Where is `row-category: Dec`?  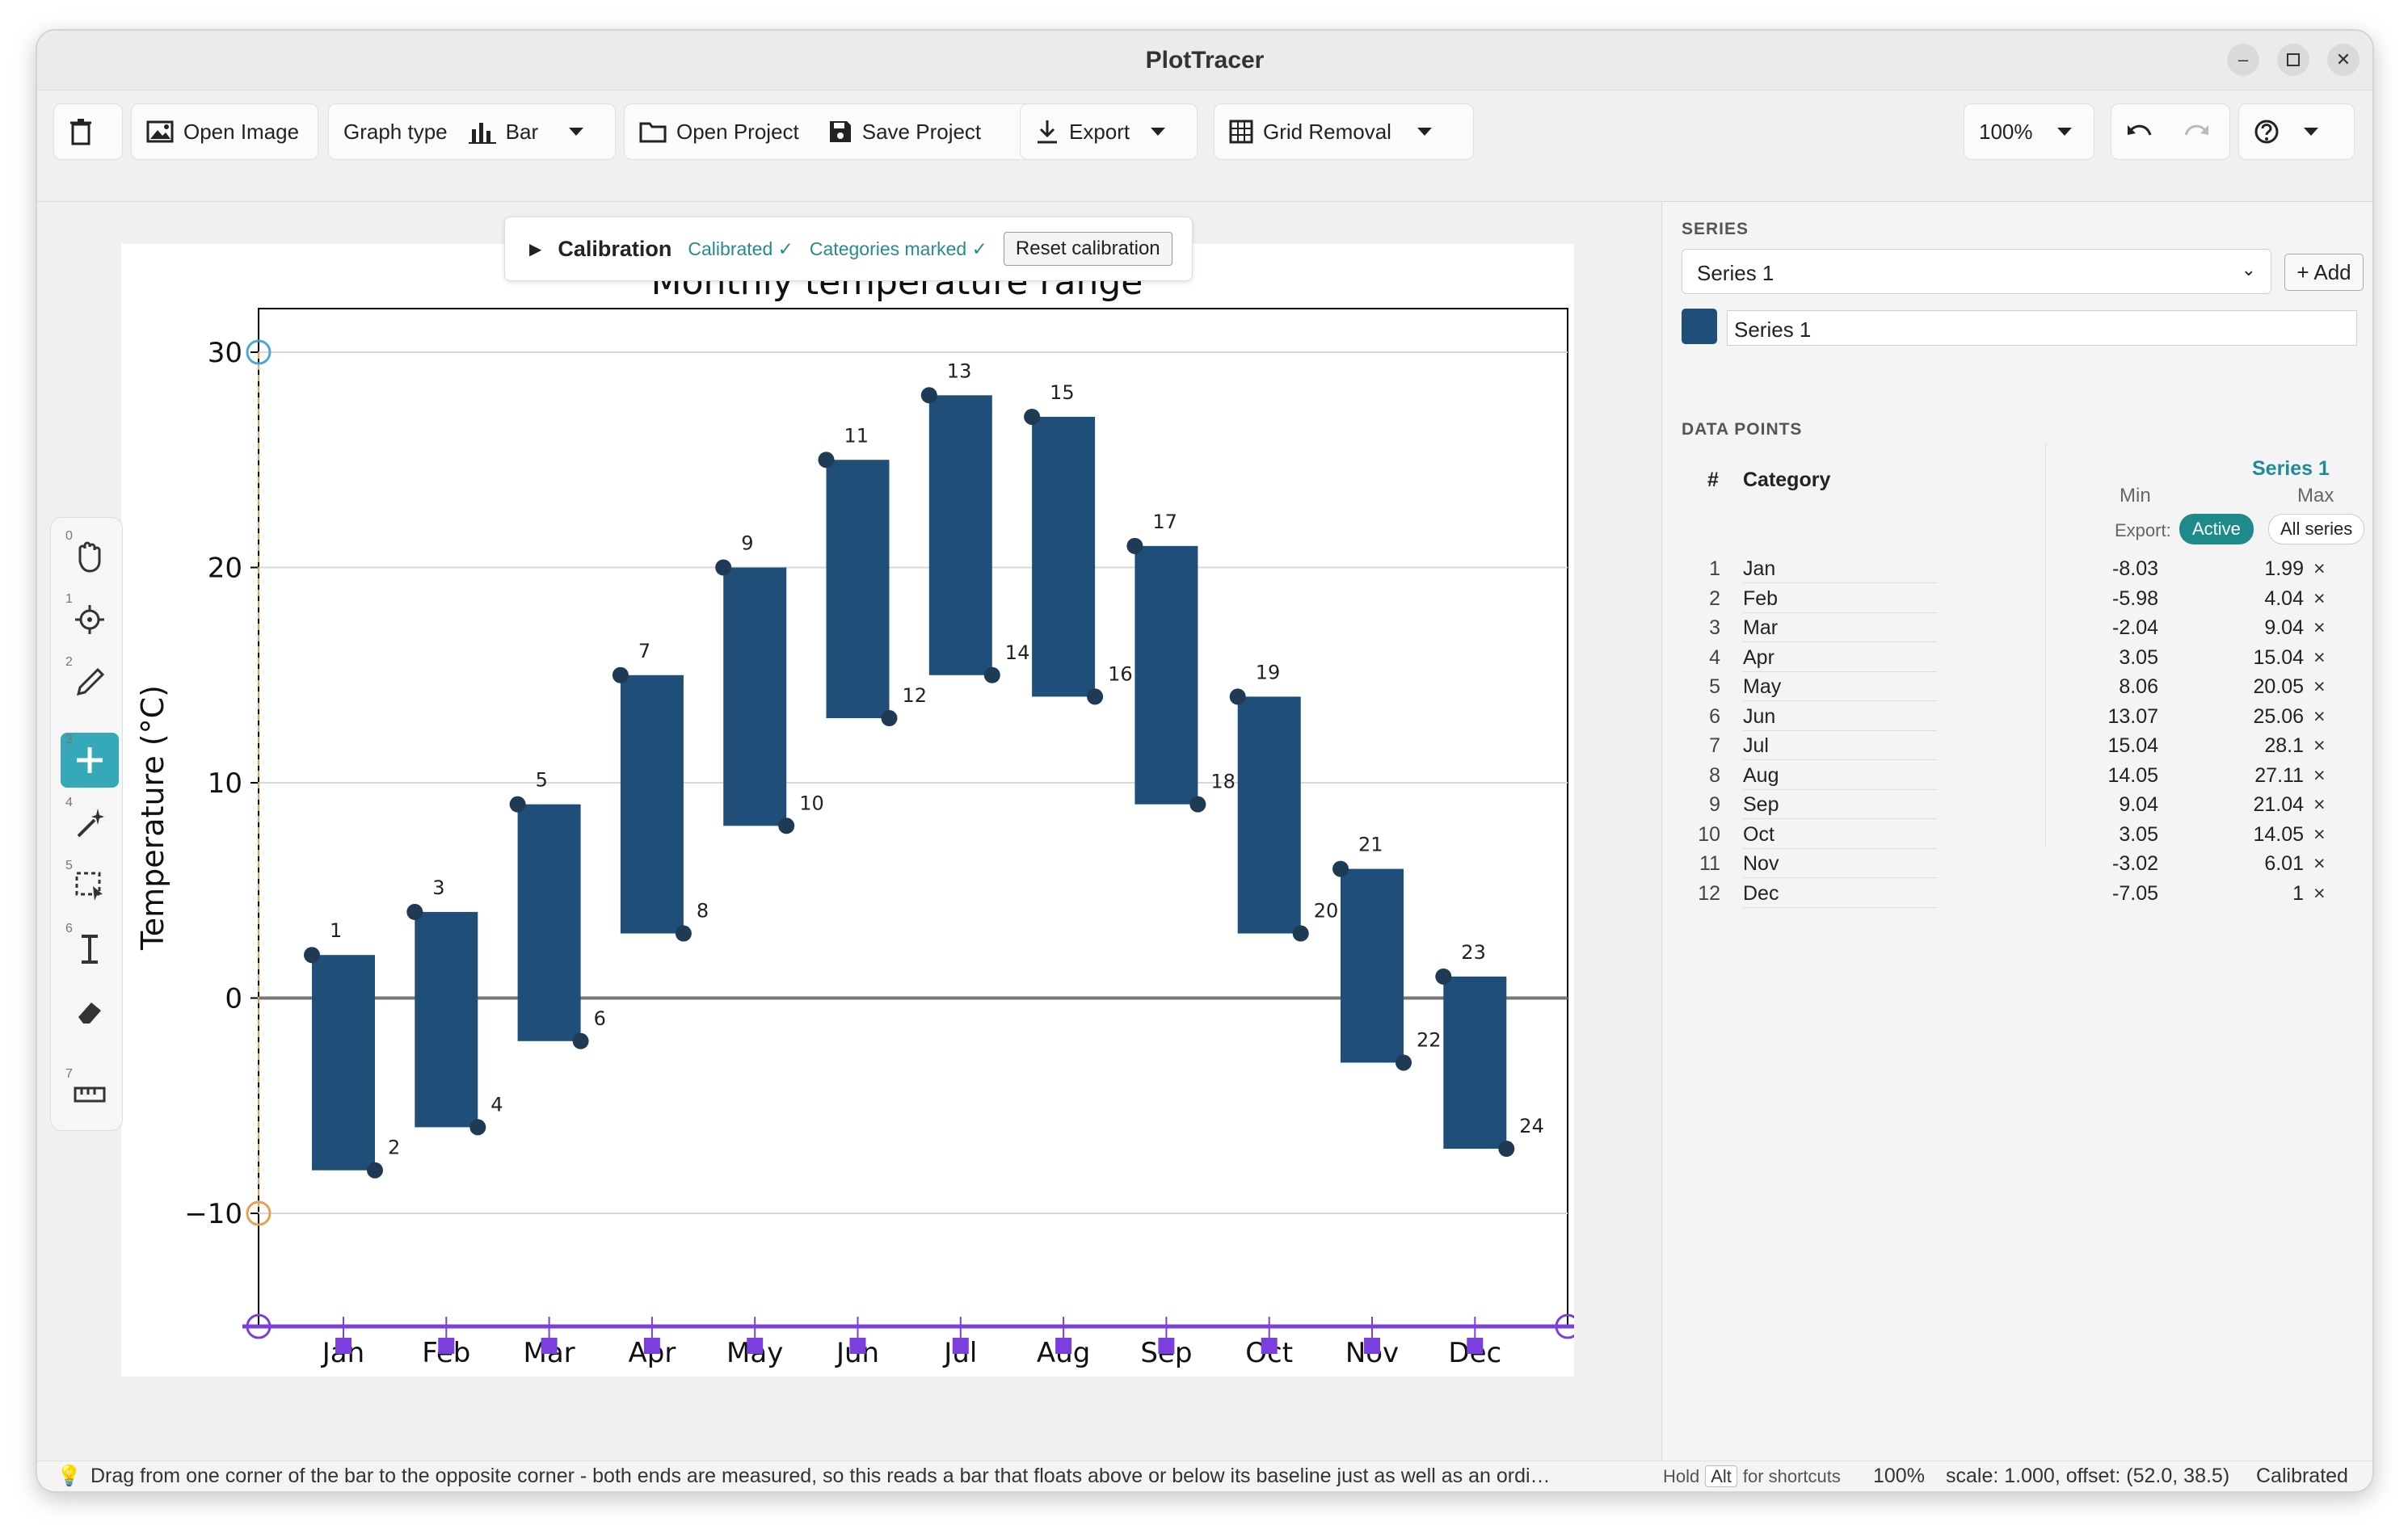 row-category: Dec is located at coordinates (1840, 895).